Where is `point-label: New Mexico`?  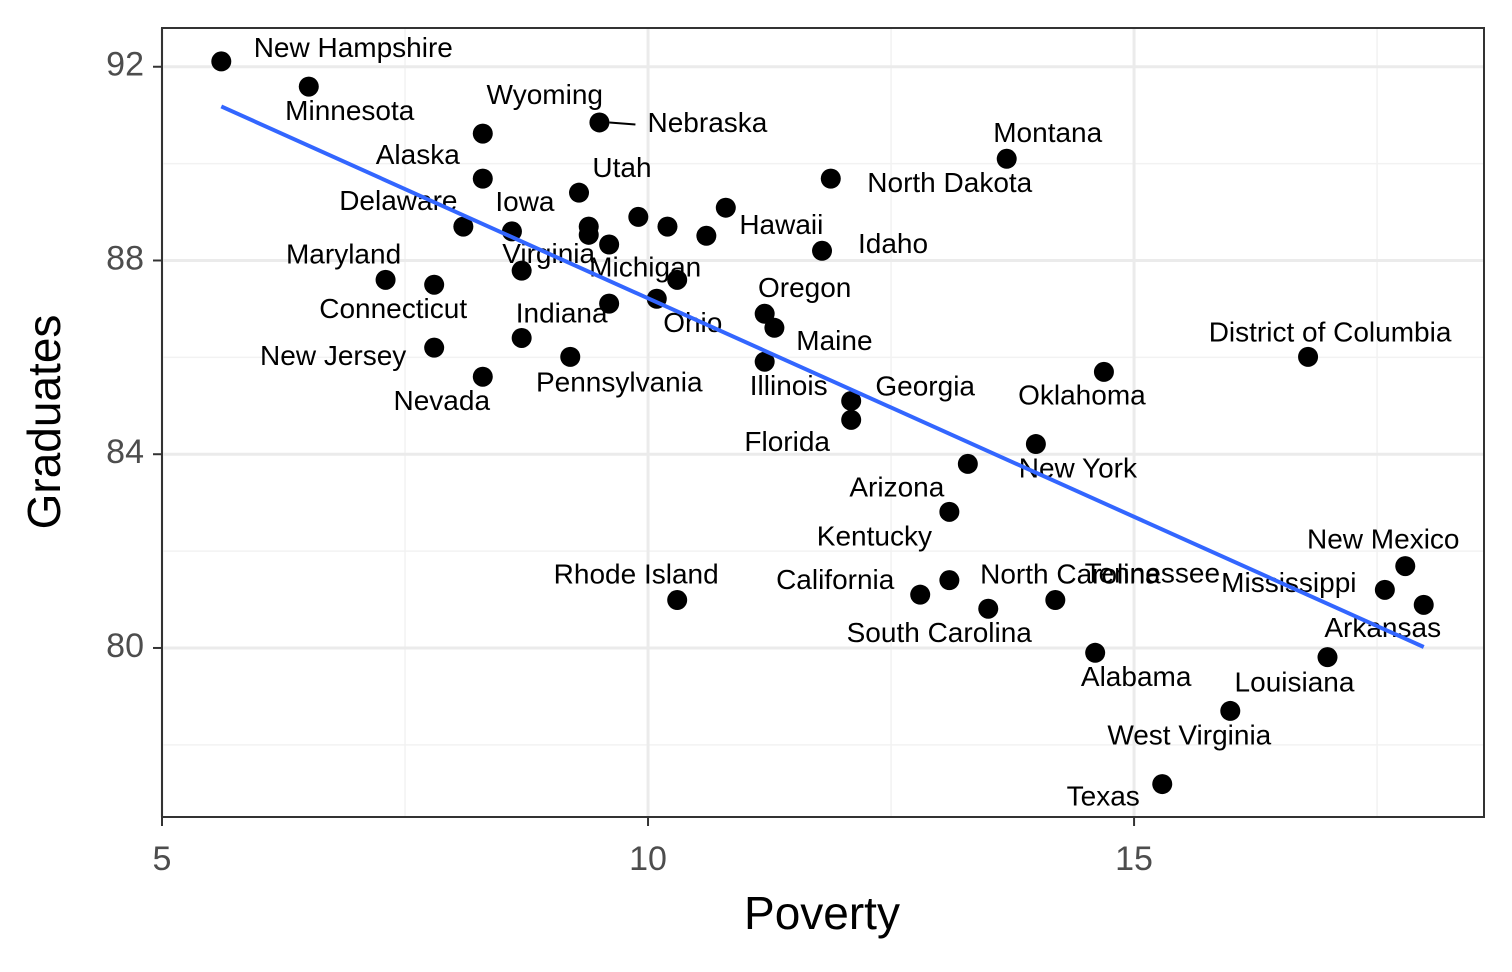
point-label: New Mexico is located at coordinates (1383, 538).